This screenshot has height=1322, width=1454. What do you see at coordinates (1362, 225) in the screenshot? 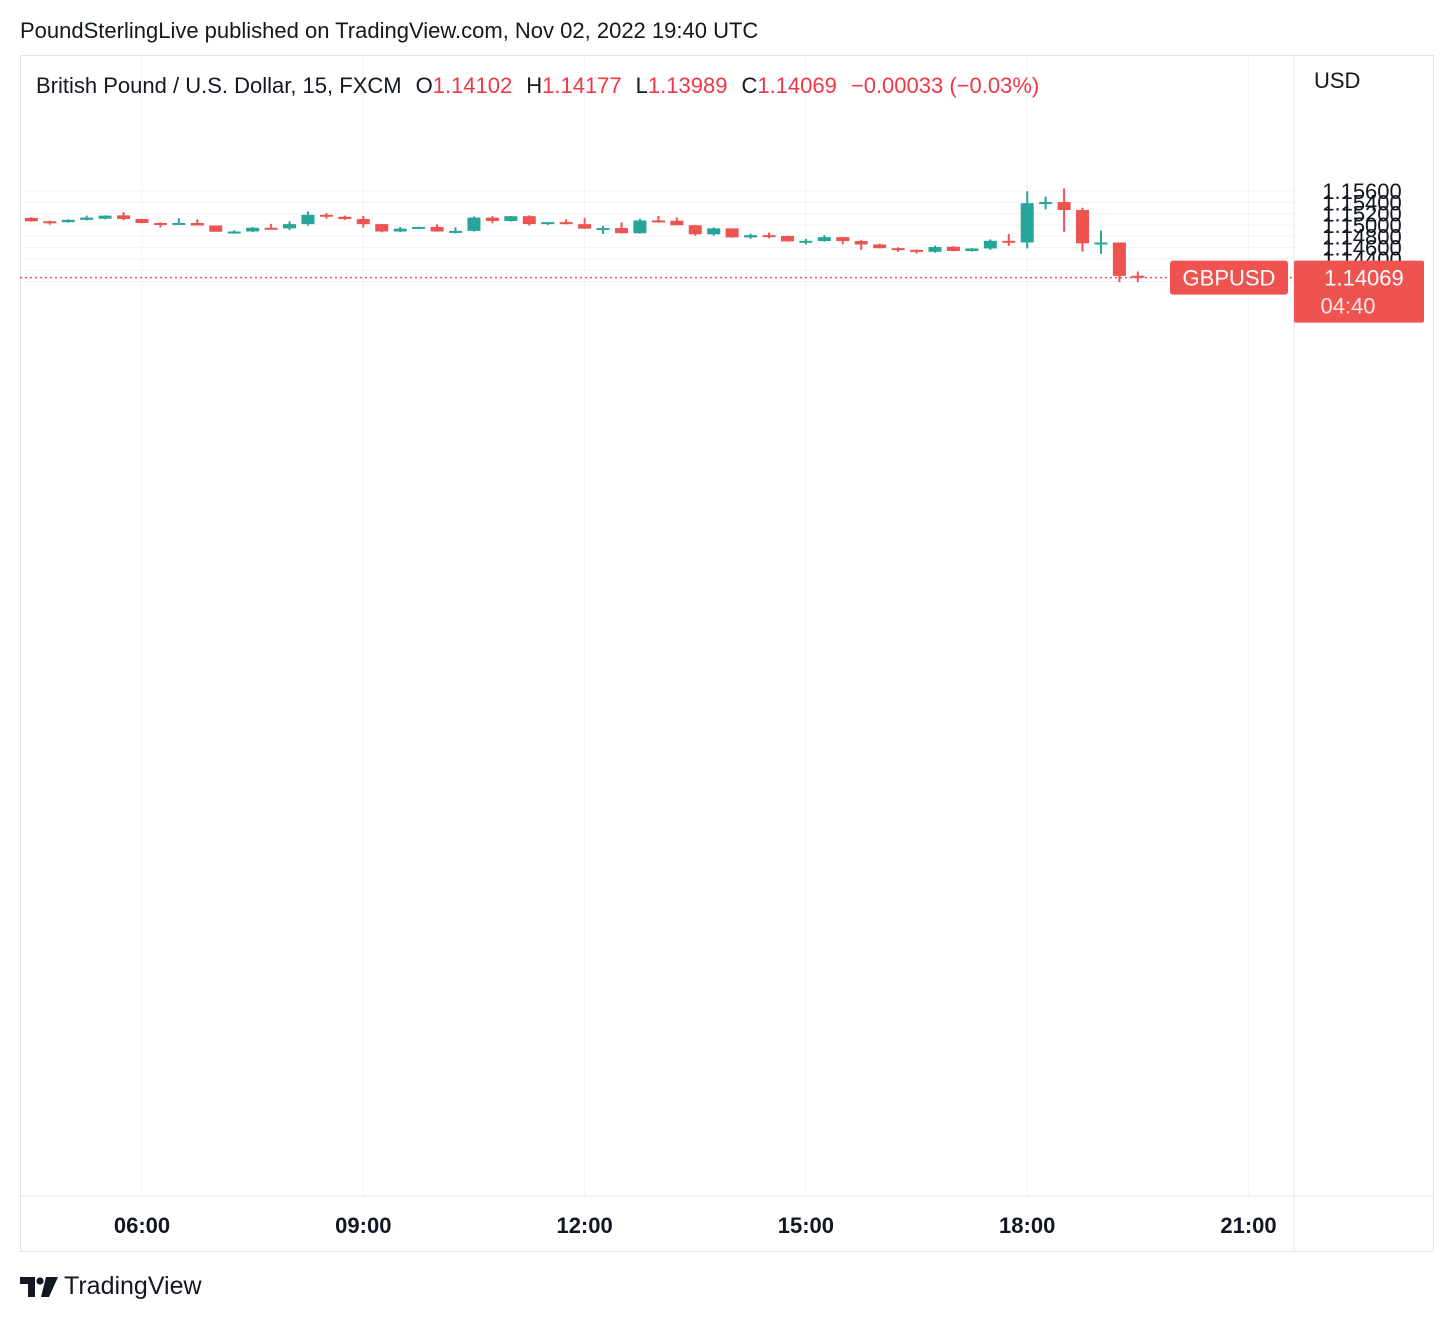
I see `price-tick-label: 1.15000` at bounding box center [1362, 225].